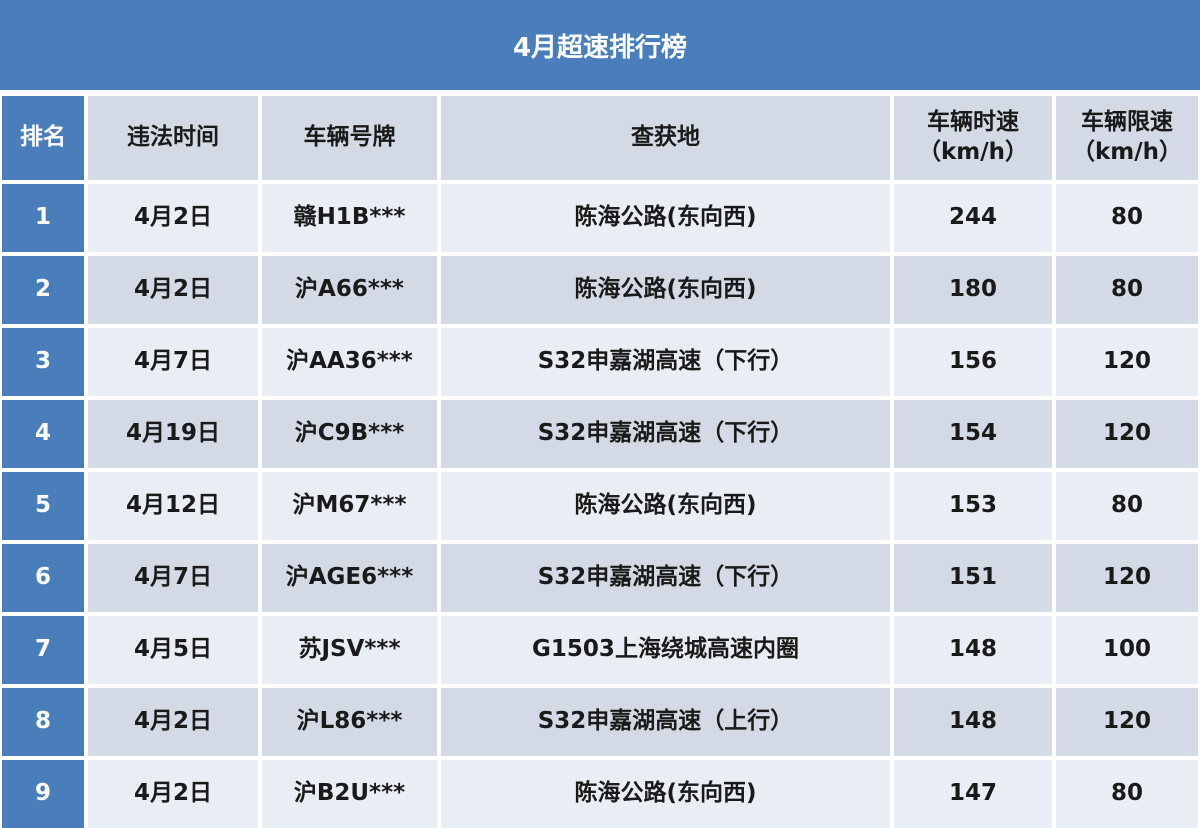  Describe the element at coordinates (973, 362) in the screenshot. I see `cell-speed: 156` at that location.